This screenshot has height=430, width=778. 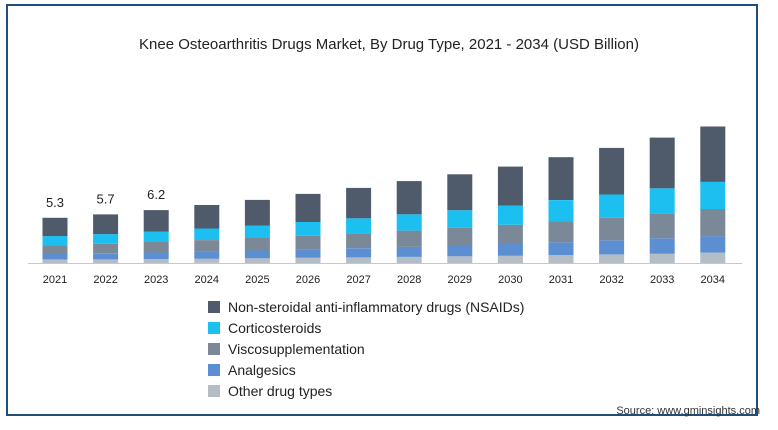 I want to click on x-tick-label-2033: 2033, so click(x=662, y=280).